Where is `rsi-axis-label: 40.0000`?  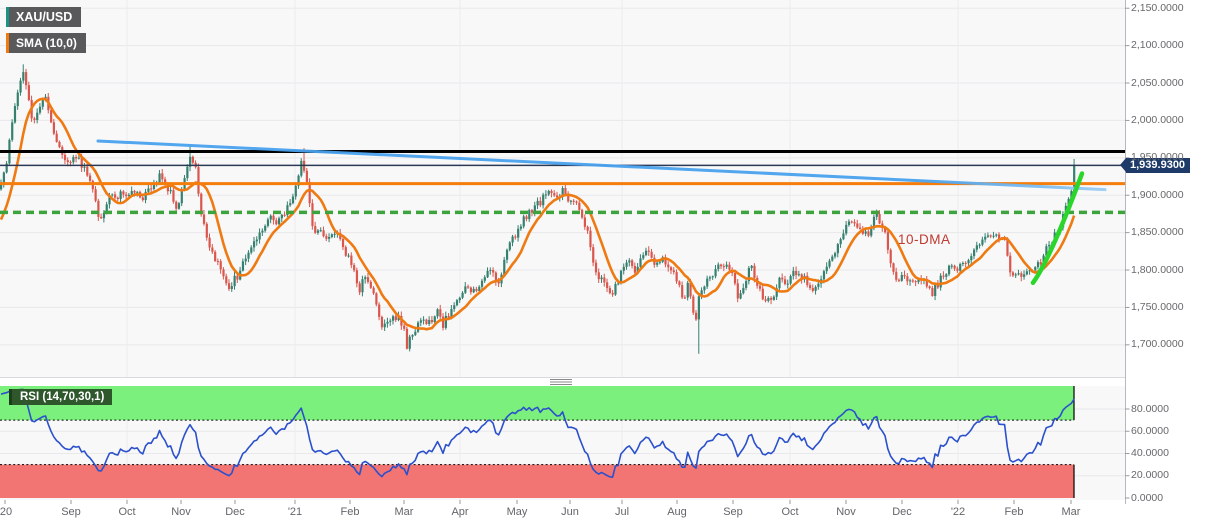 rsi-axis-label: 40.0000 is located at coordinates (1150, 453).